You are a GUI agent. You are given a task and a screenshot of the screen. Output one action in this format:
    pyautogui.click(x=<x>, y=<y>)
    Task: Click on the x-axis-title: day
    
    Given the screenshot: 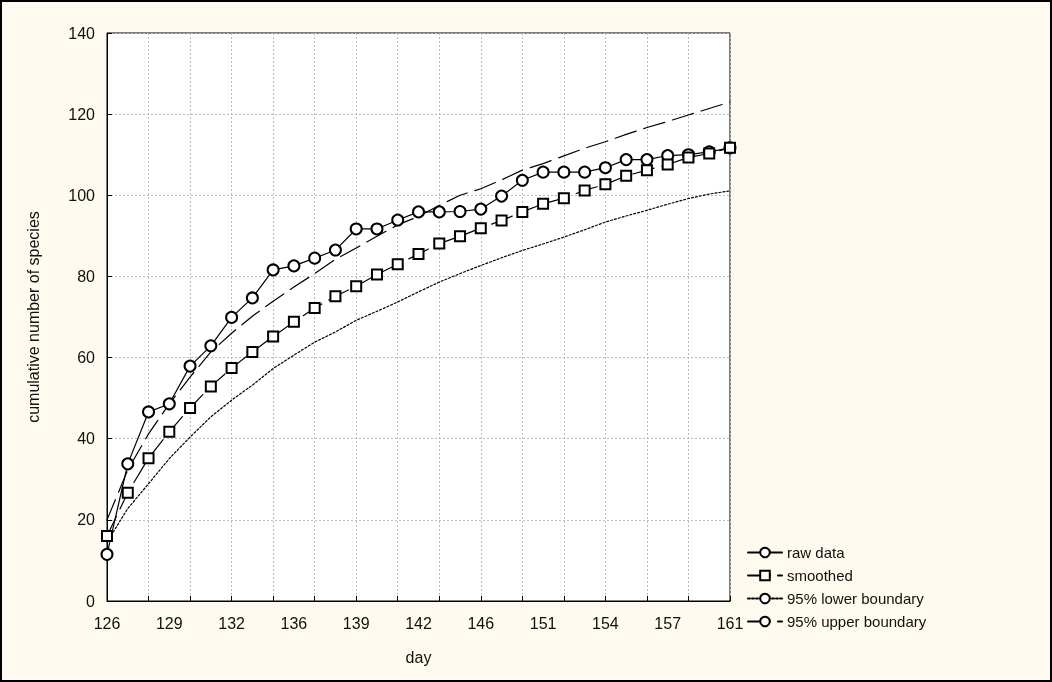 What is the action you would take?
    pyautogui.click(x=418, y=657)
    